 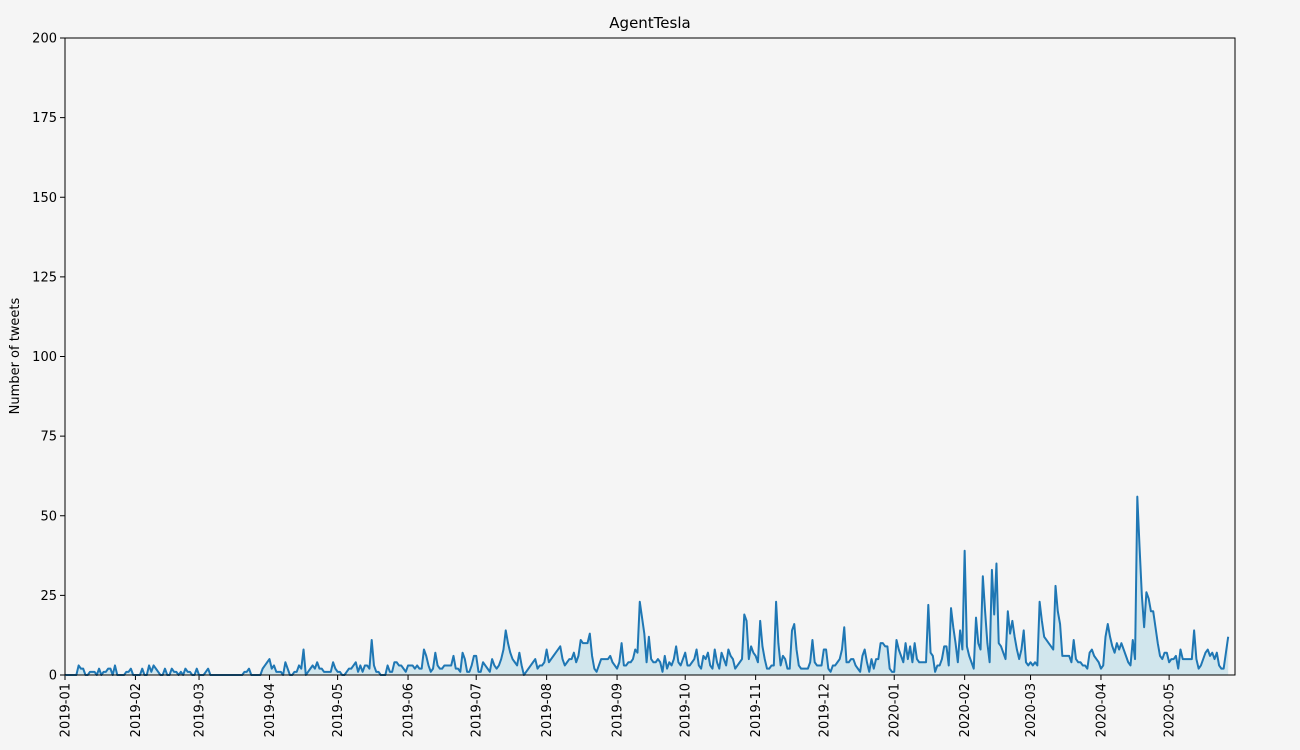 What do you see at coordinates (53, 676) in the screenshot?
I see `y-tick-label: 0` at bounding box center [53, 676].